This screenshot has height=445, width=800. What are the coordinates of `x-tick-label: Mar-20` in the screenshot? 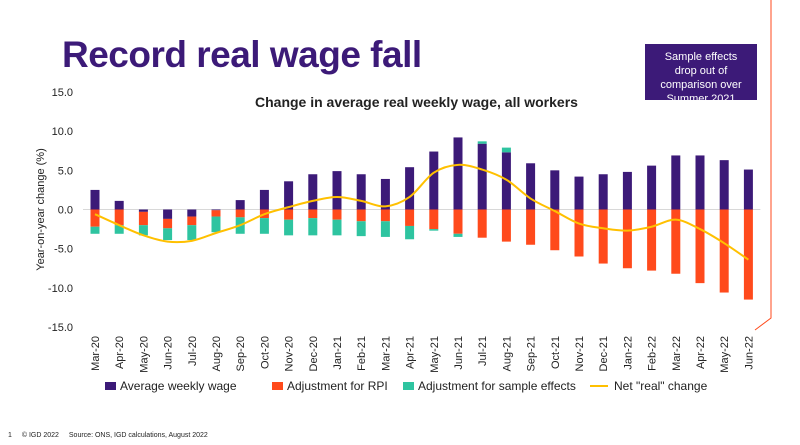 It's located at (96, 353).